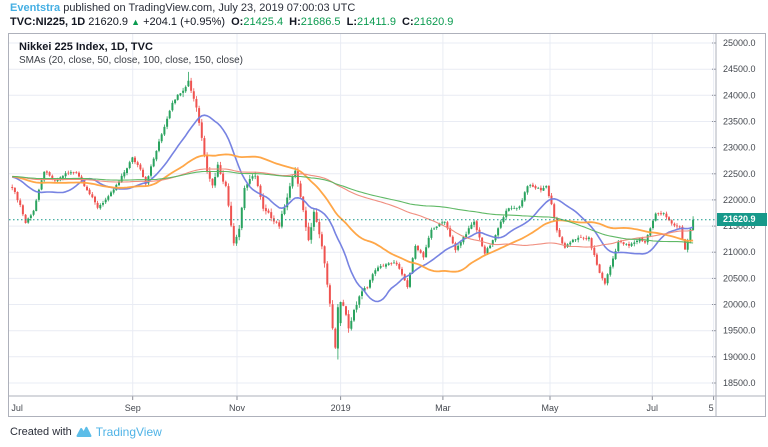  I want to click on svg-text: 20500.0, so click(739, 278).